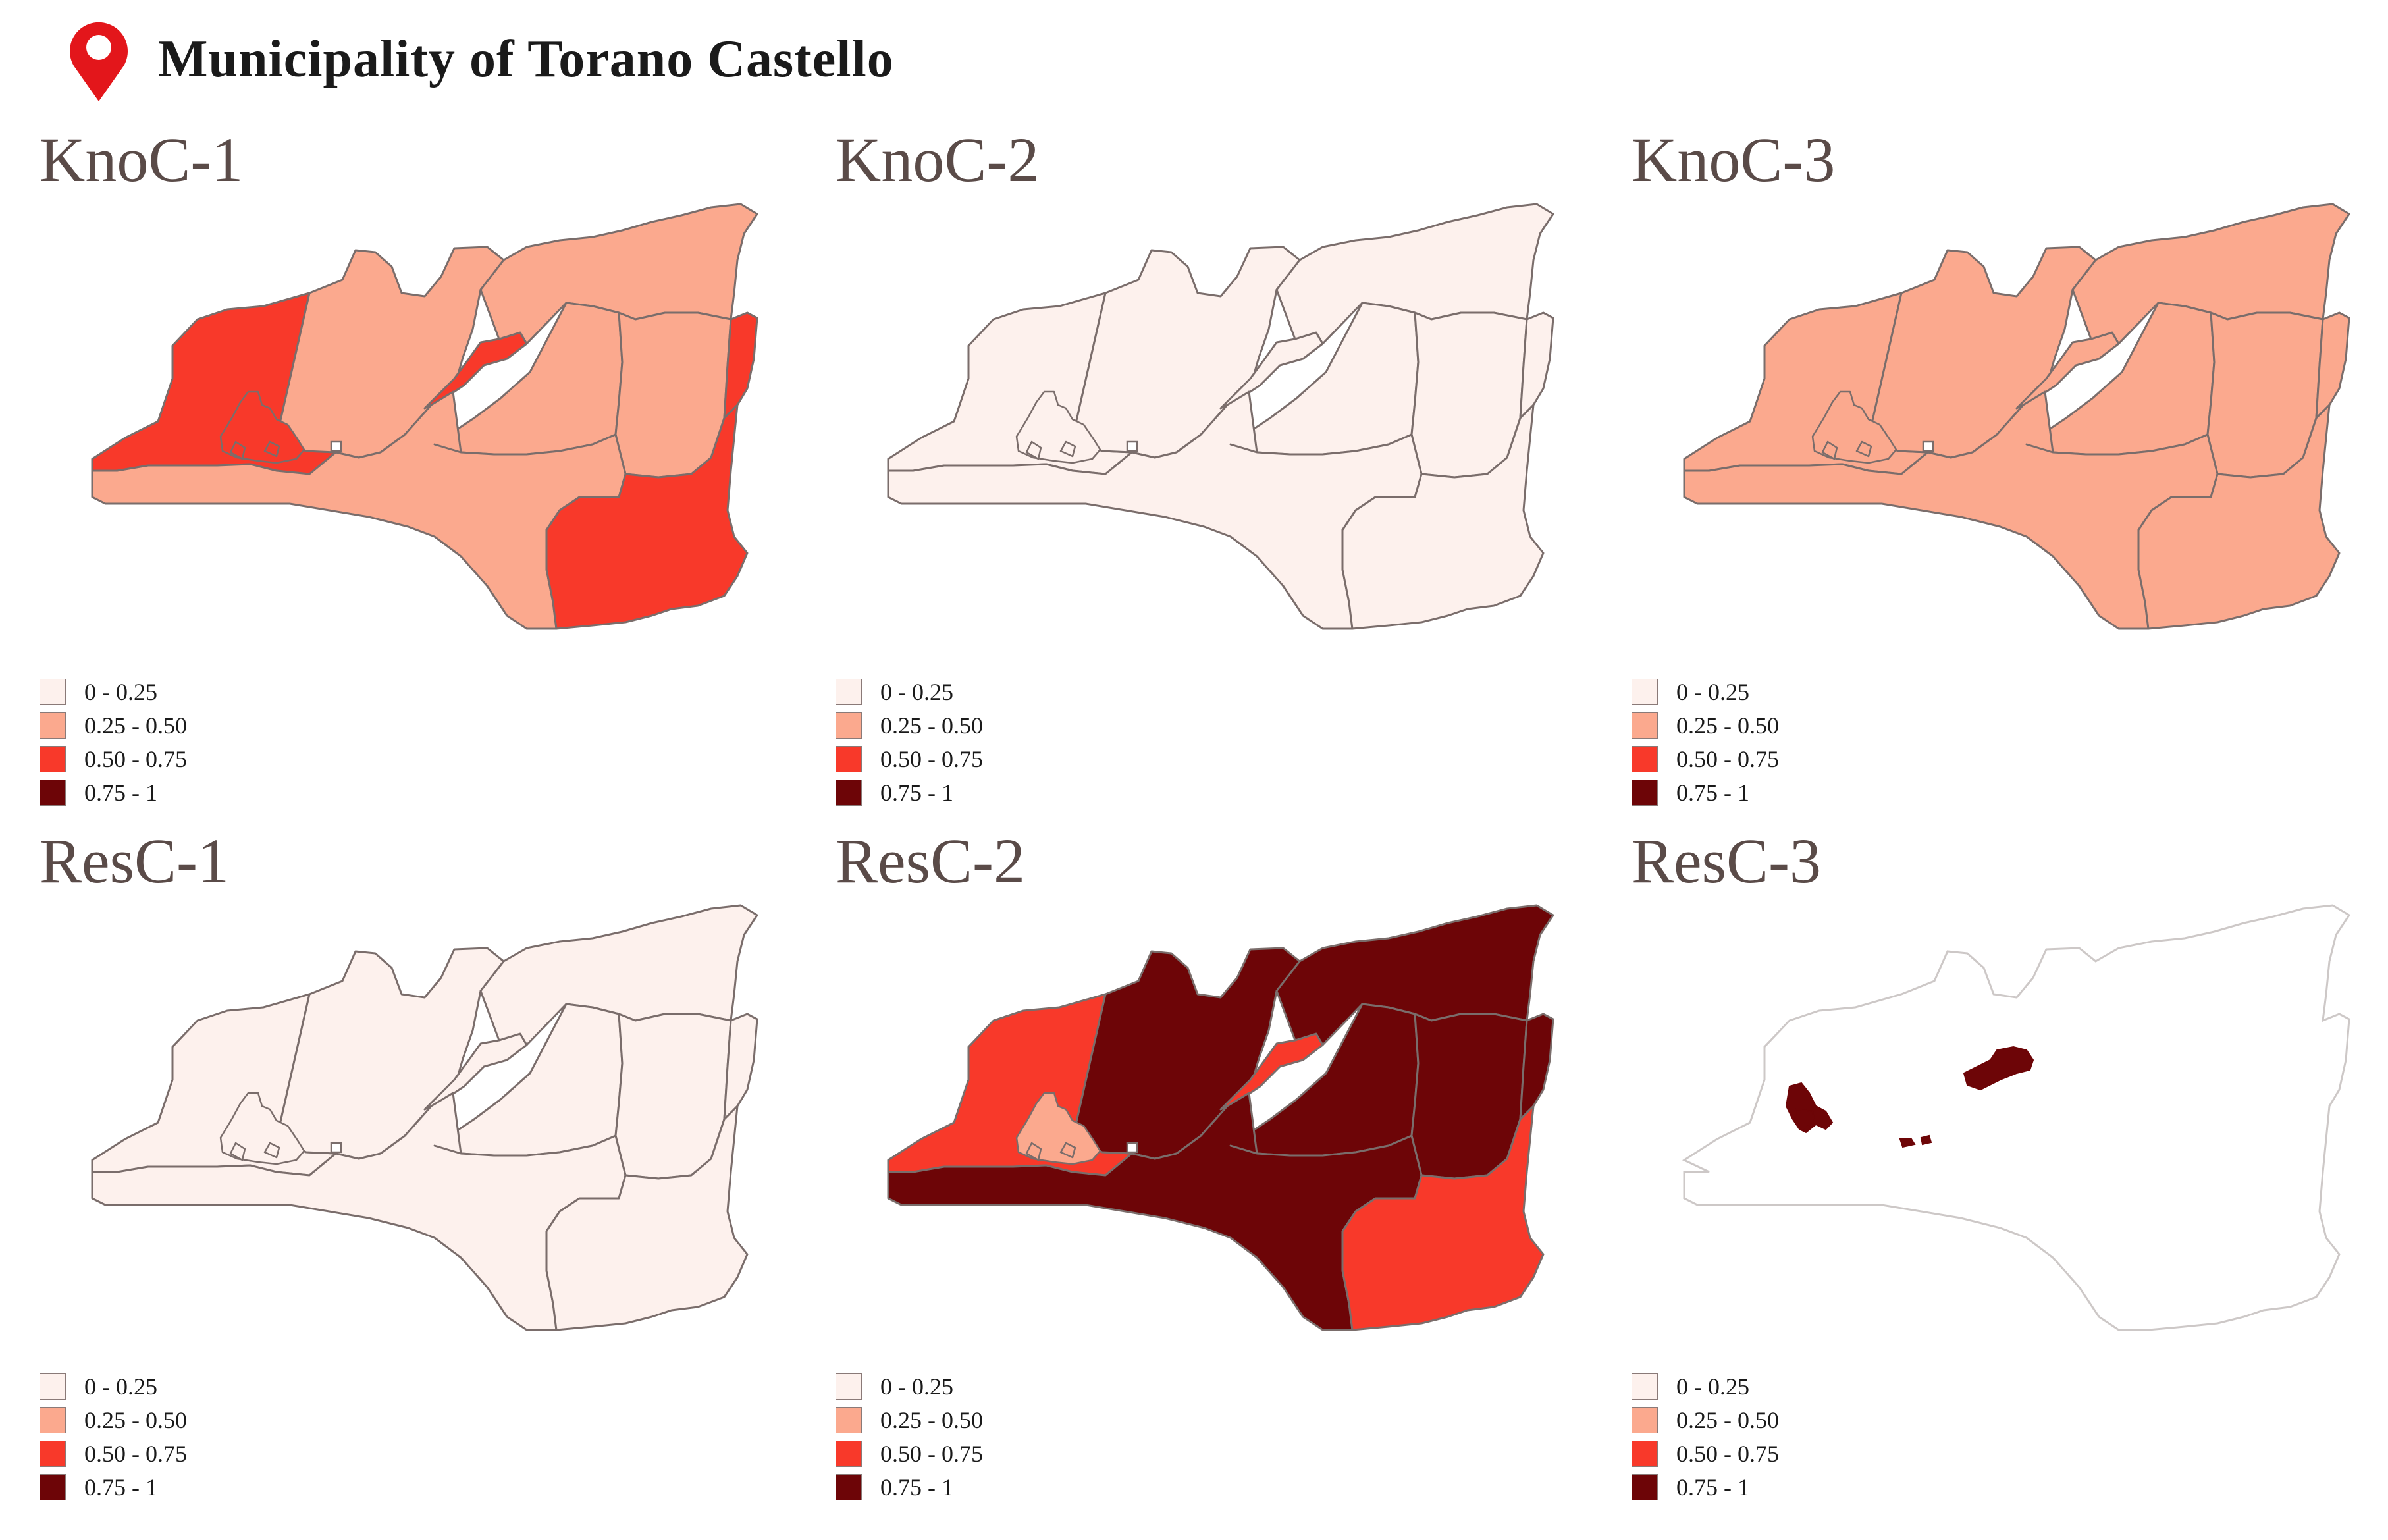 Image resolution: width=2388 pixels, height=1540 pixels. I want to click on panel-title: ResC-1, so click(134, 861).